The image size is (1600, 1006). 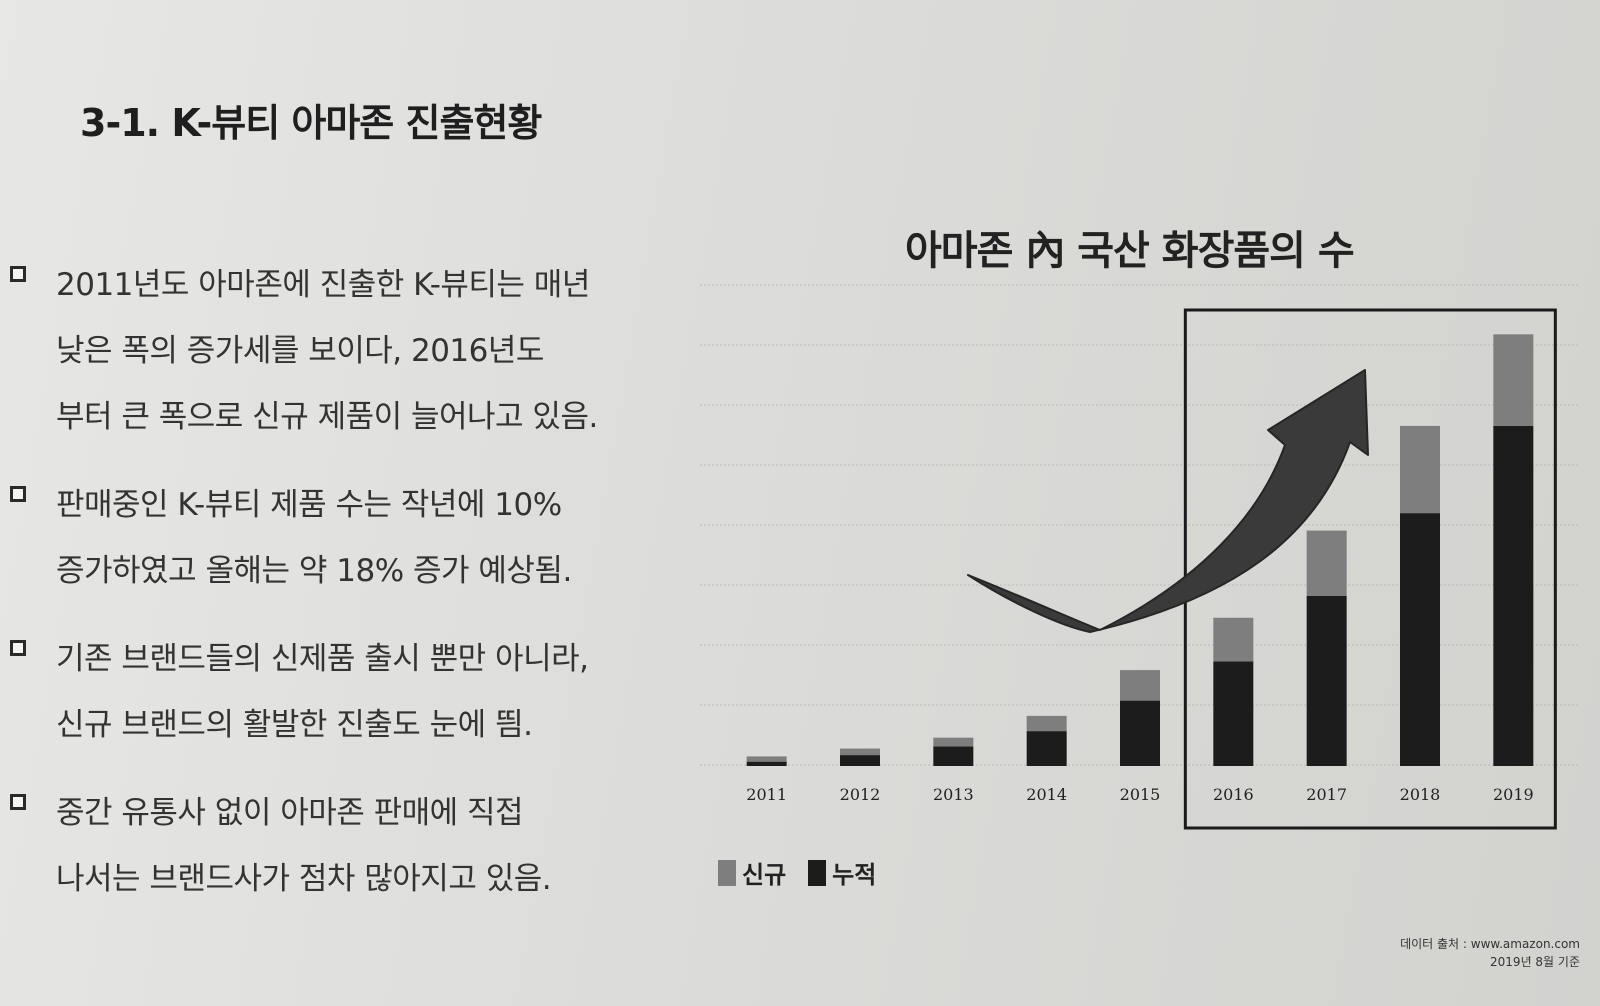 What do you see at coordinates (1490, 944) in the screenshot?
I see `source-line: 데이터 출처 : www.amazon.com` at bounding box center [1490, 944].